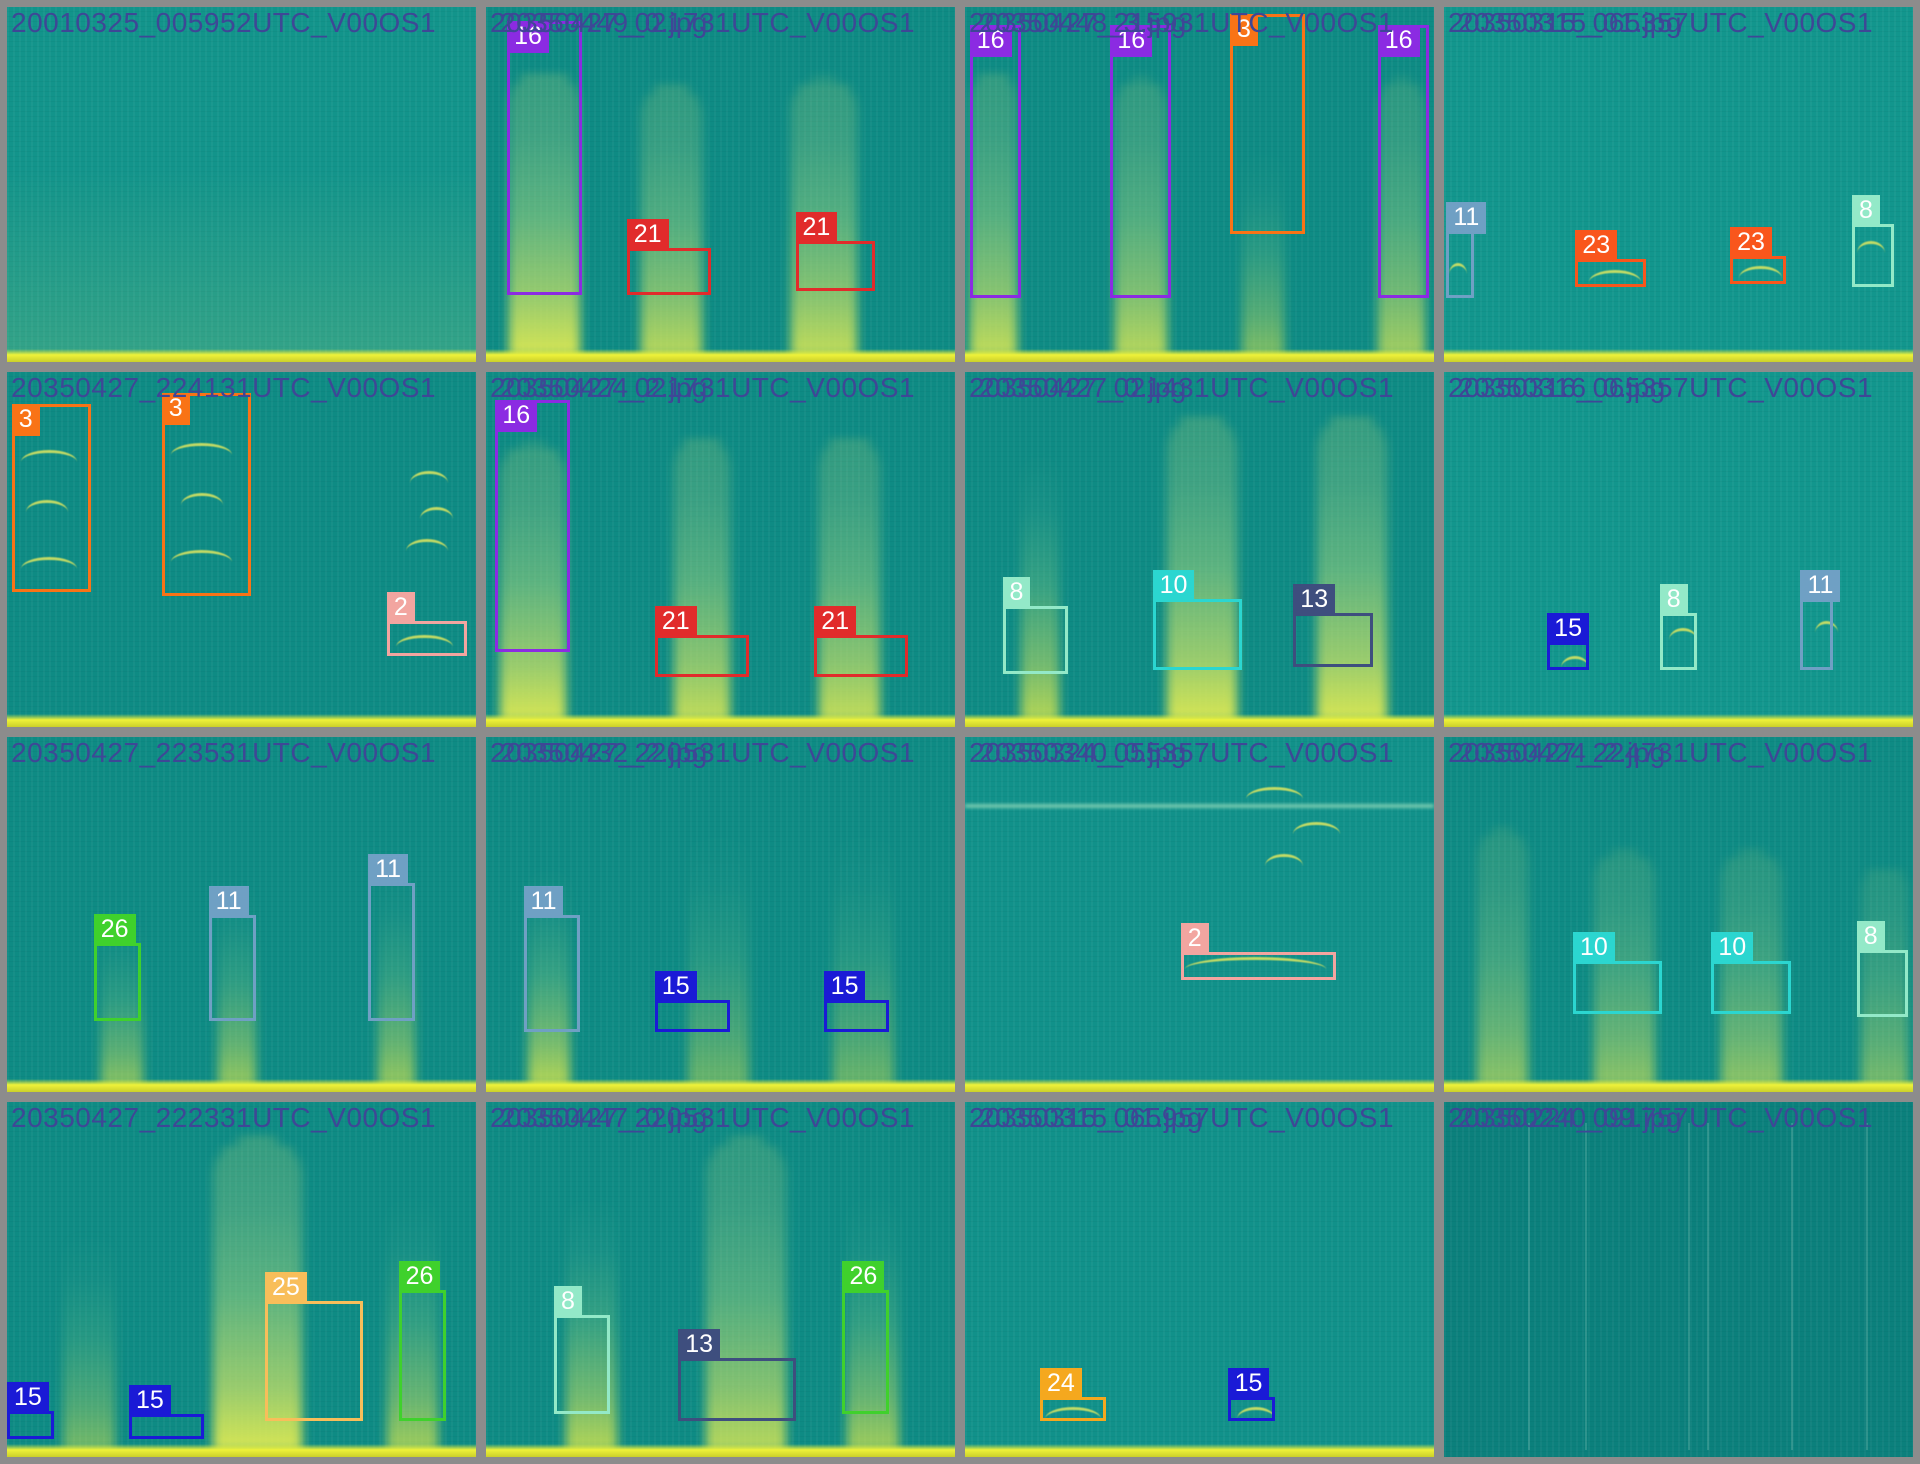 Image resolution: width=1920 pixels, height=1464 pixels. I want to click on annotation-box: 13, so click(737, 1375).